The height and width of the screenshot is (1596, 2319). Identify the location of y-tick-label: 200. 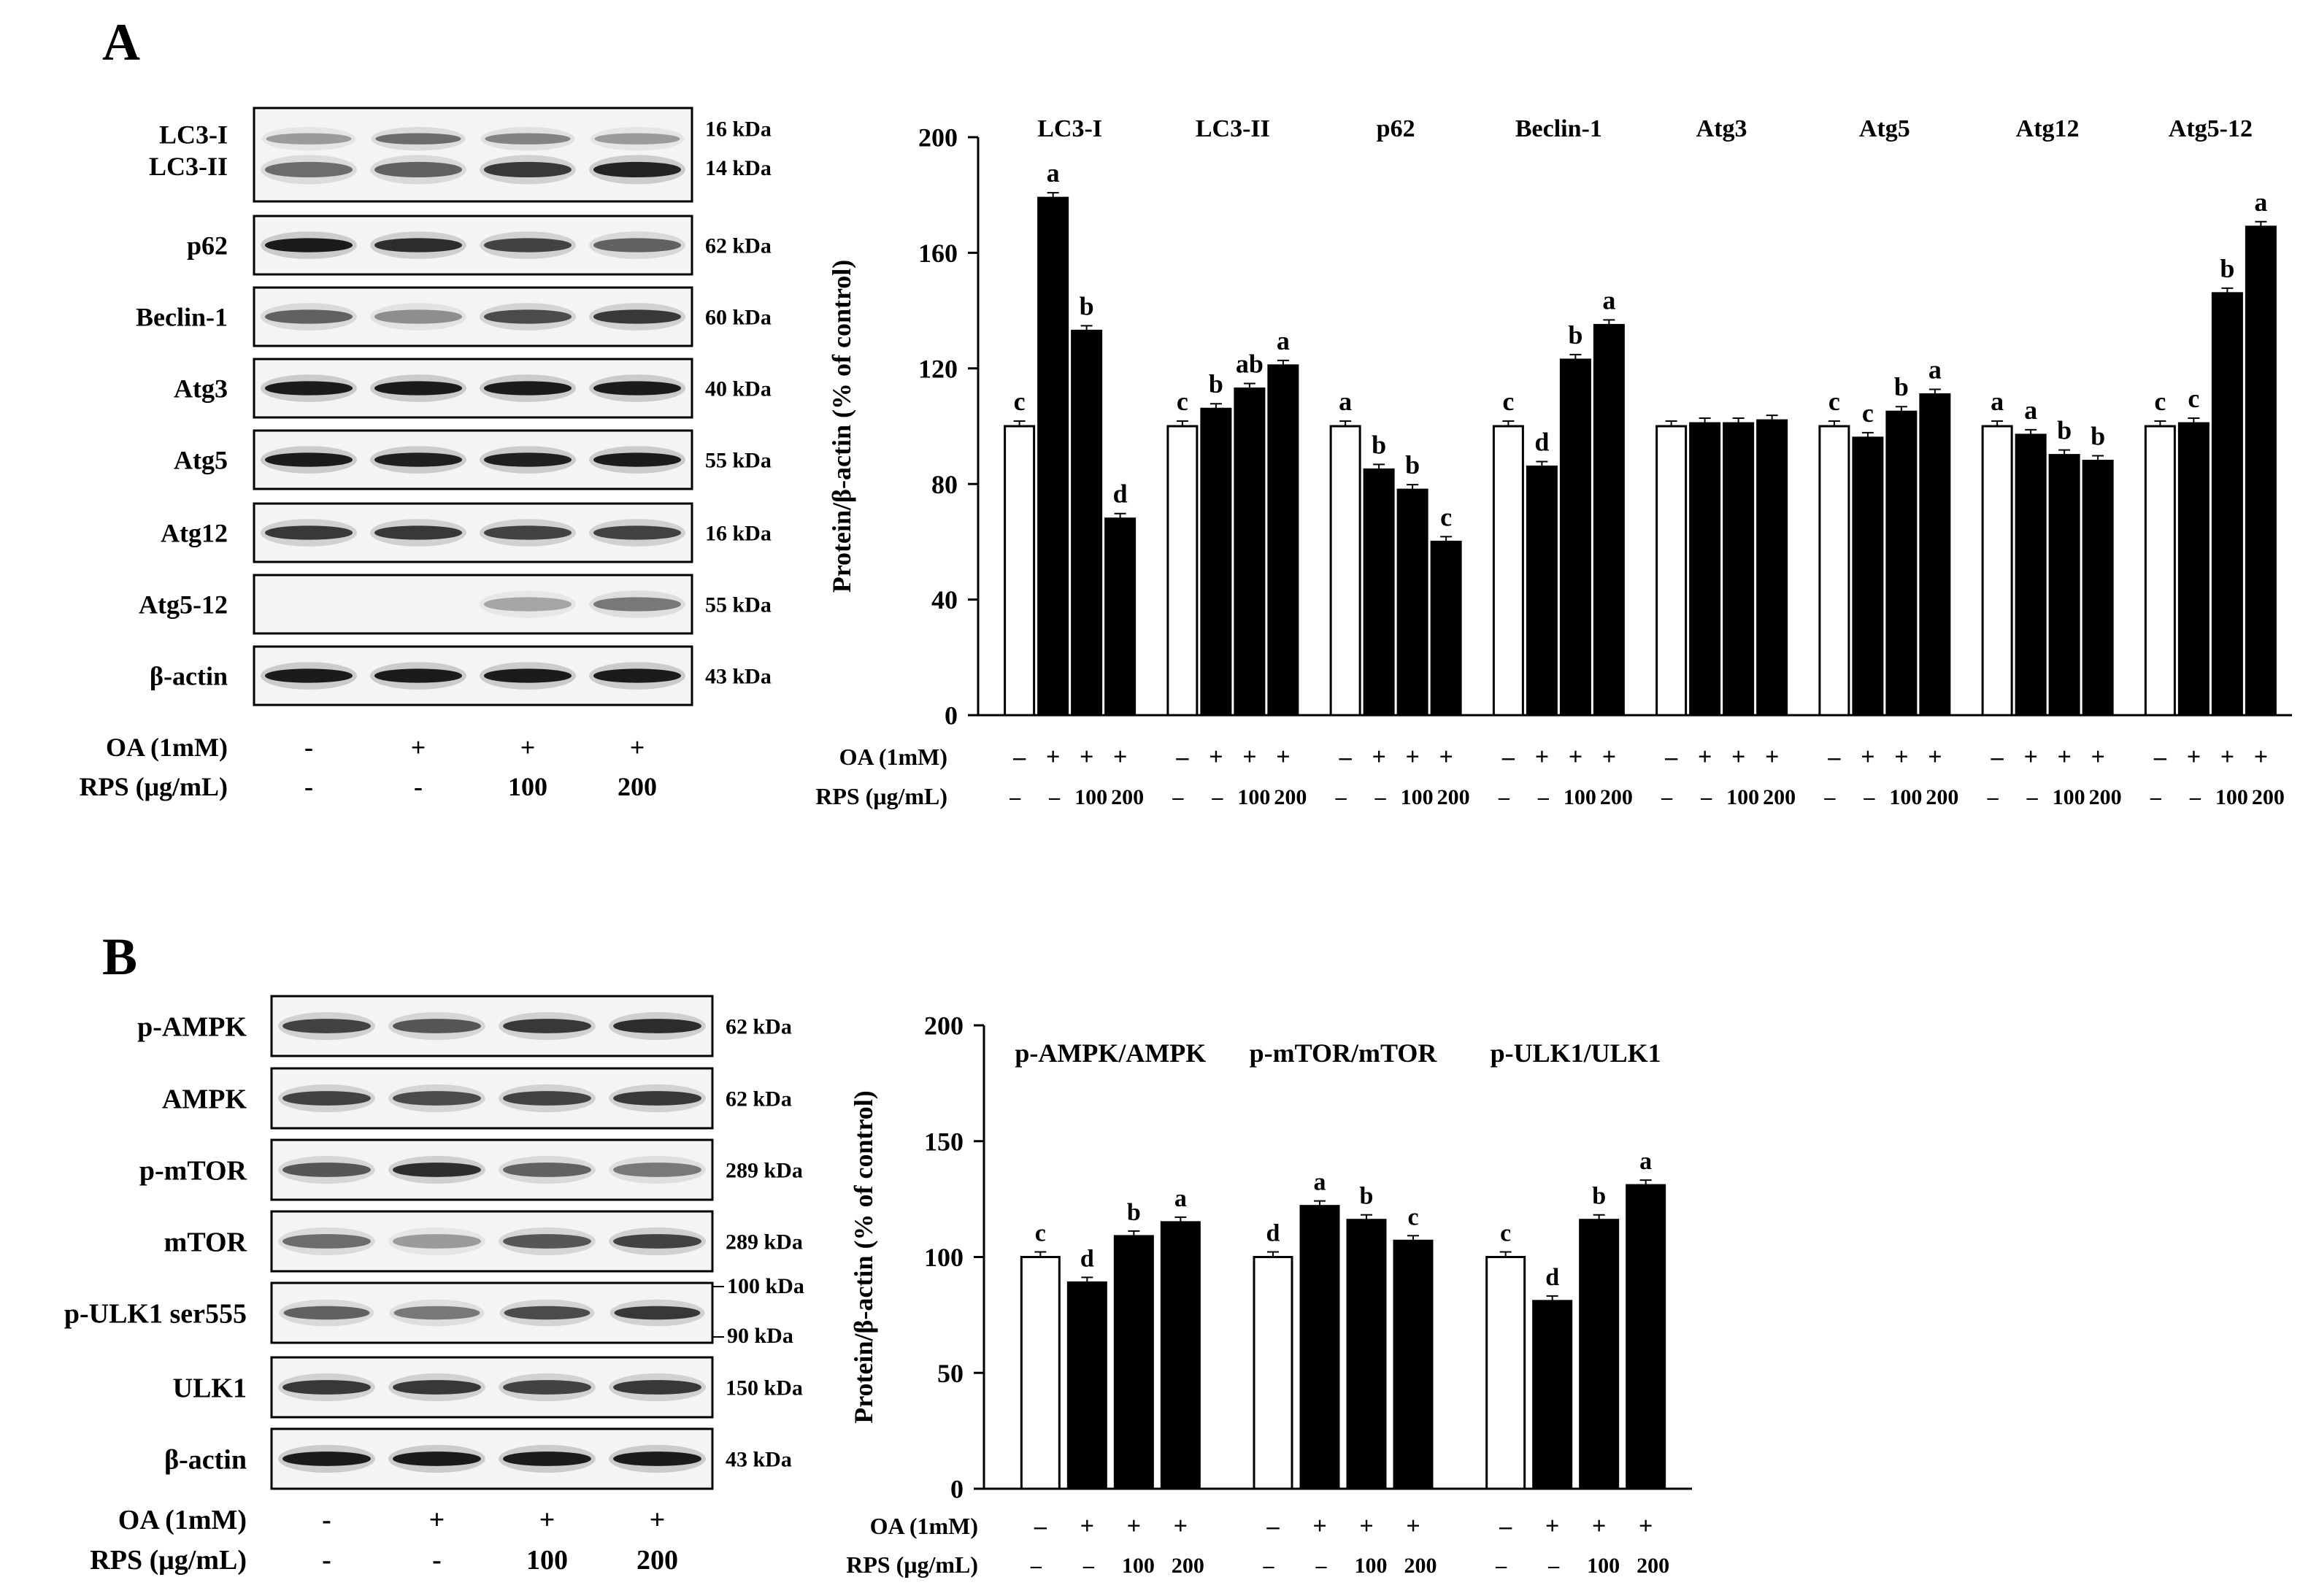
(938, 138).